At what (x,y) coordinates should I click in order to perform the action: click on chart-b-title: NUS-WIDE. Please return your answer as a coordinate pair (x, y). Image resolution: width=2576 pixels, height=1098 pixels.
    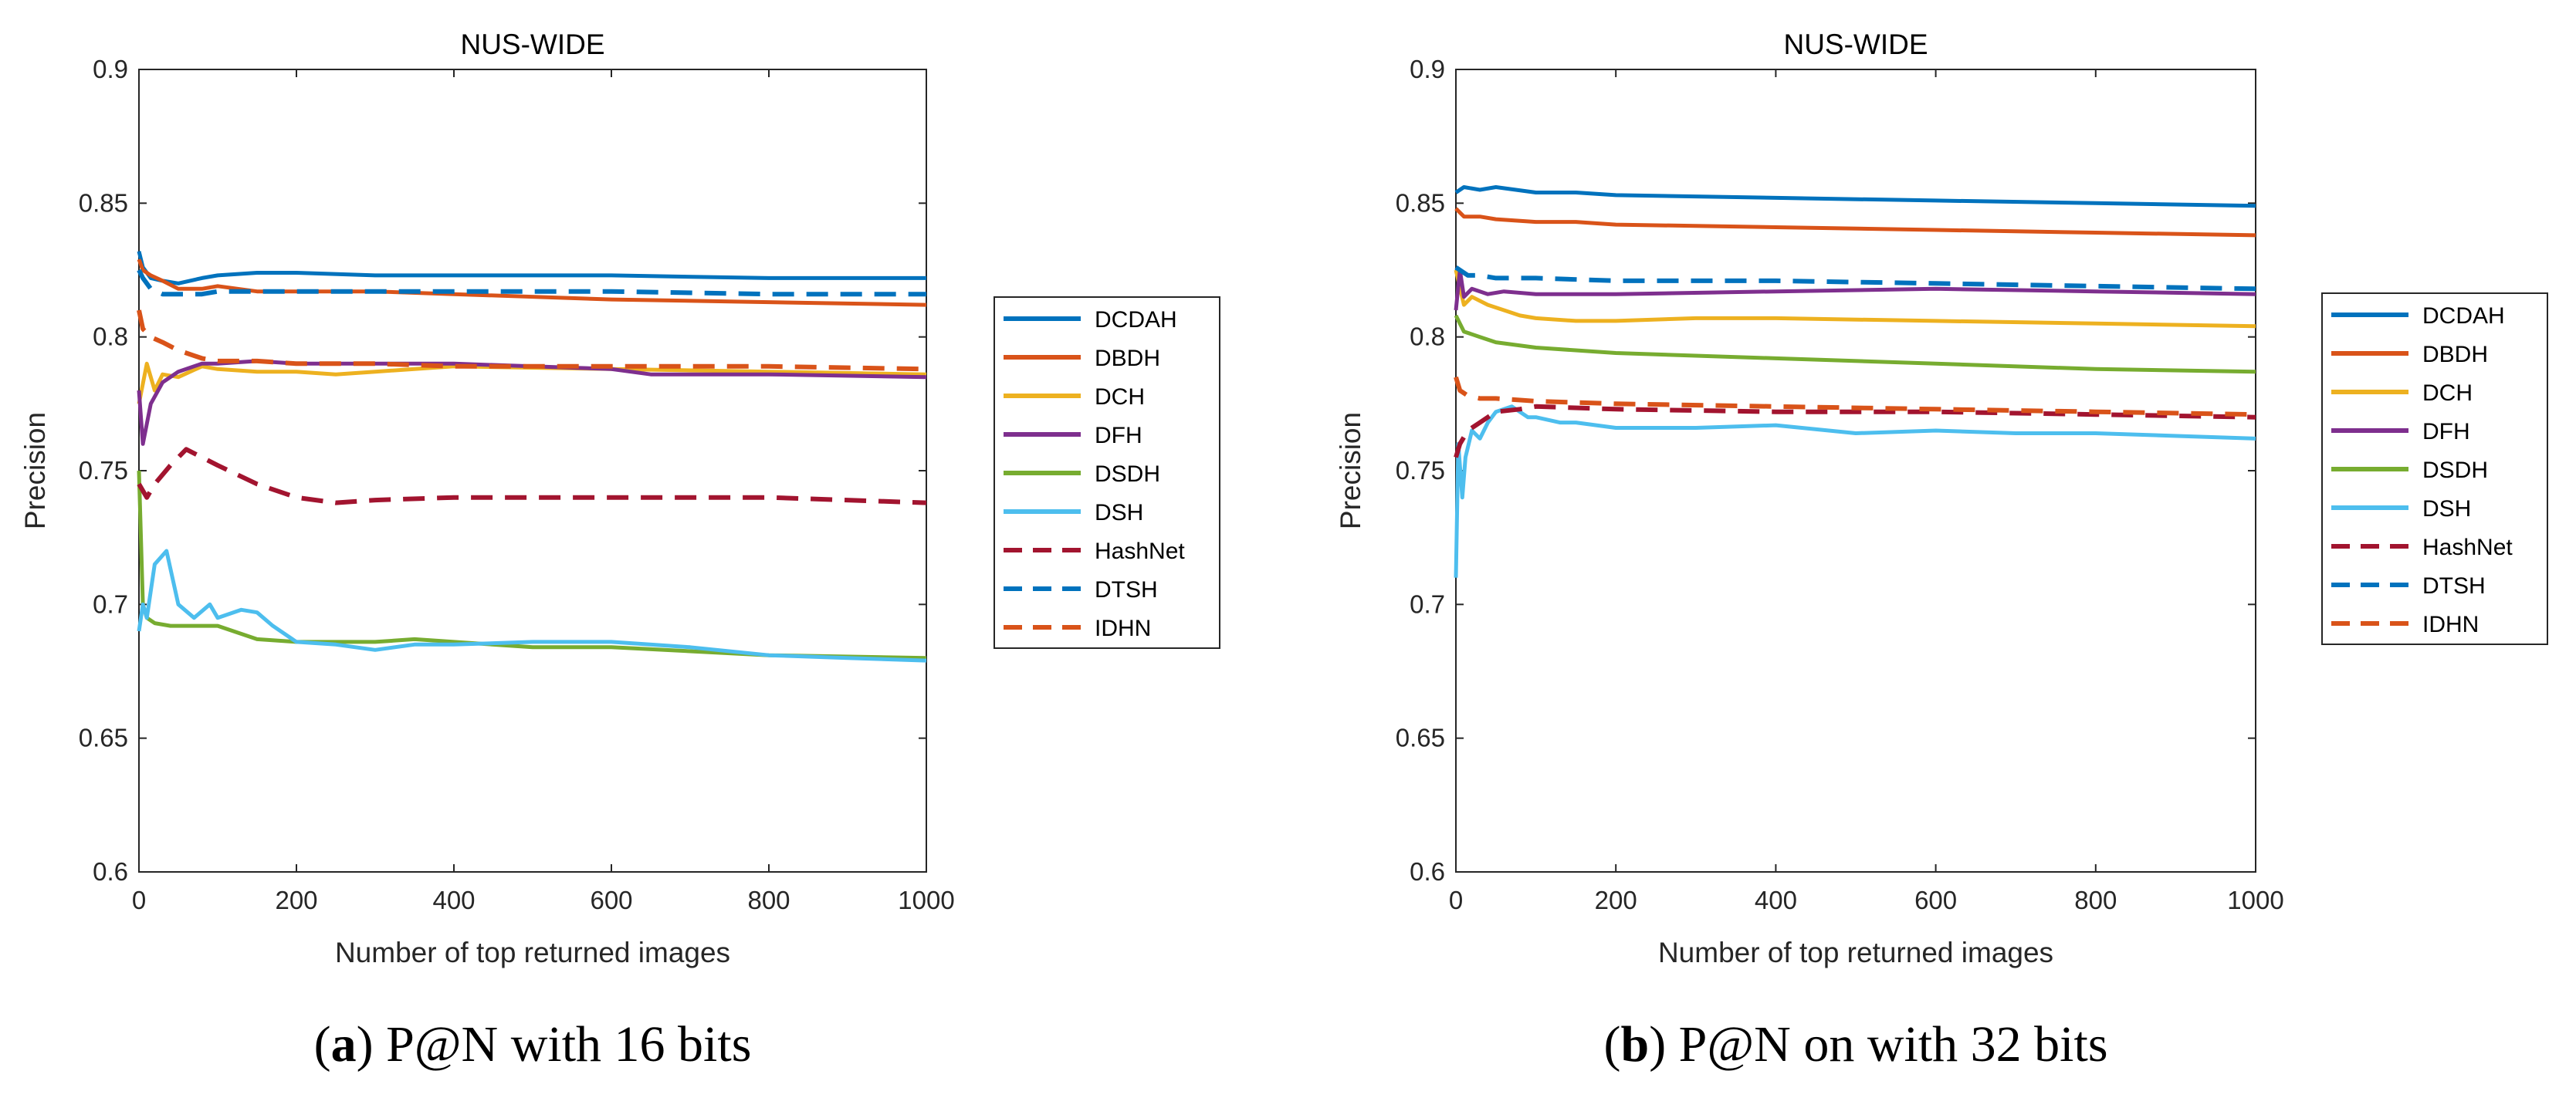
    Looking at the image, I should click on (1856, 44).